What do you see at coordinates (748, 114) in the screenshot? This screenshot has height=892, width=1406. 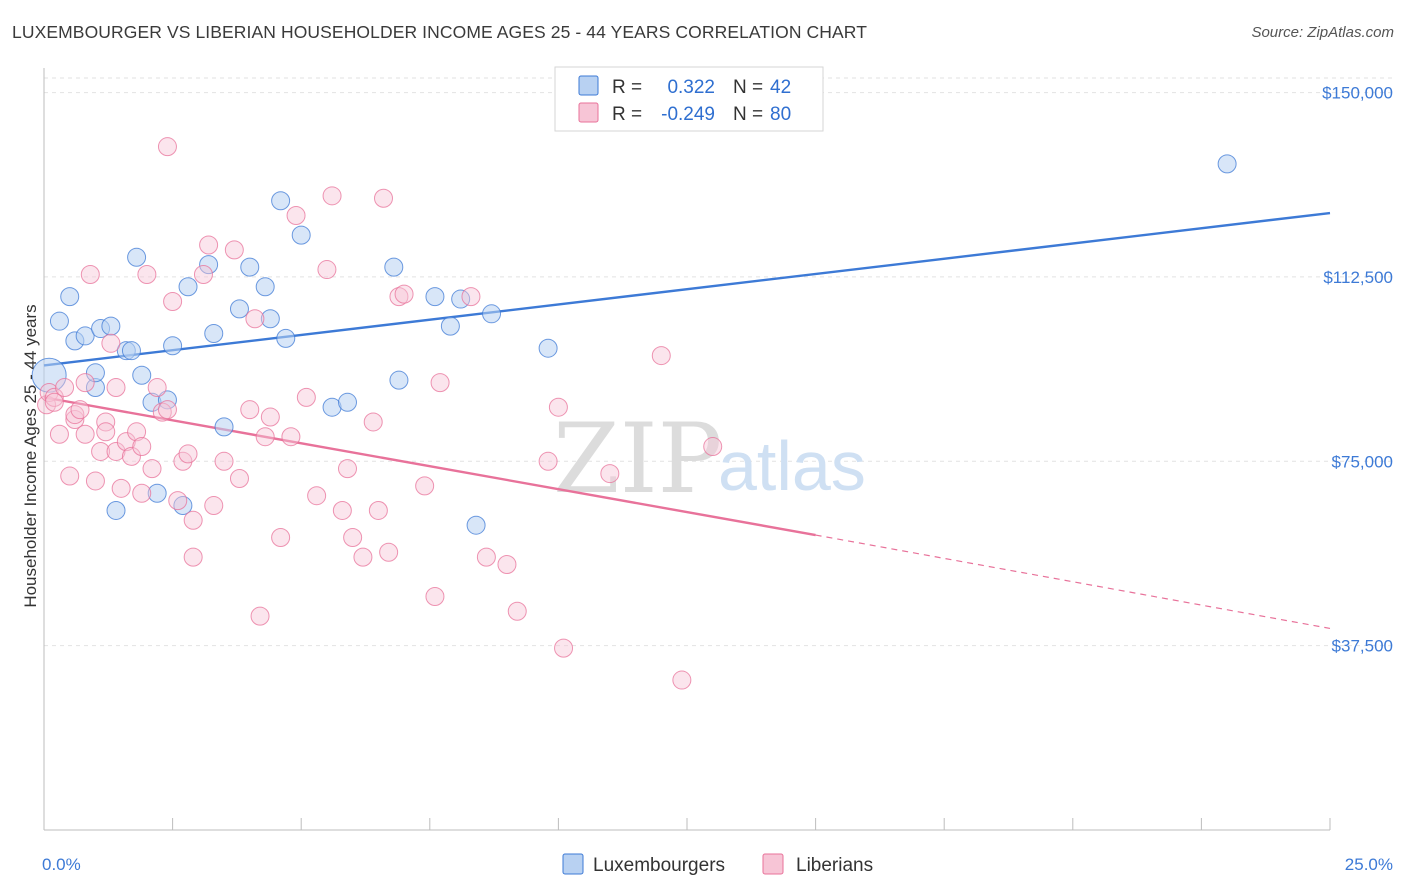 I see `legend-n-label-2: N =` at bounding box center [748, 114].